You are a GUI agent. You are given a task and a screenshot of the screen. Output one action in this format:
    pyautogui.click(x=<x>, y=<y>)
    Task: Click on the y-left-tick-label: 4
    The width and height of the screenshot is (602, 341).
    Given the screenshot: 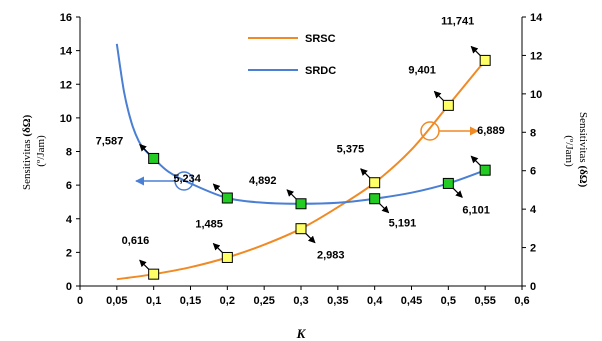 What is the action you would take?
    pyautogui.click(x=69, y=220)
    